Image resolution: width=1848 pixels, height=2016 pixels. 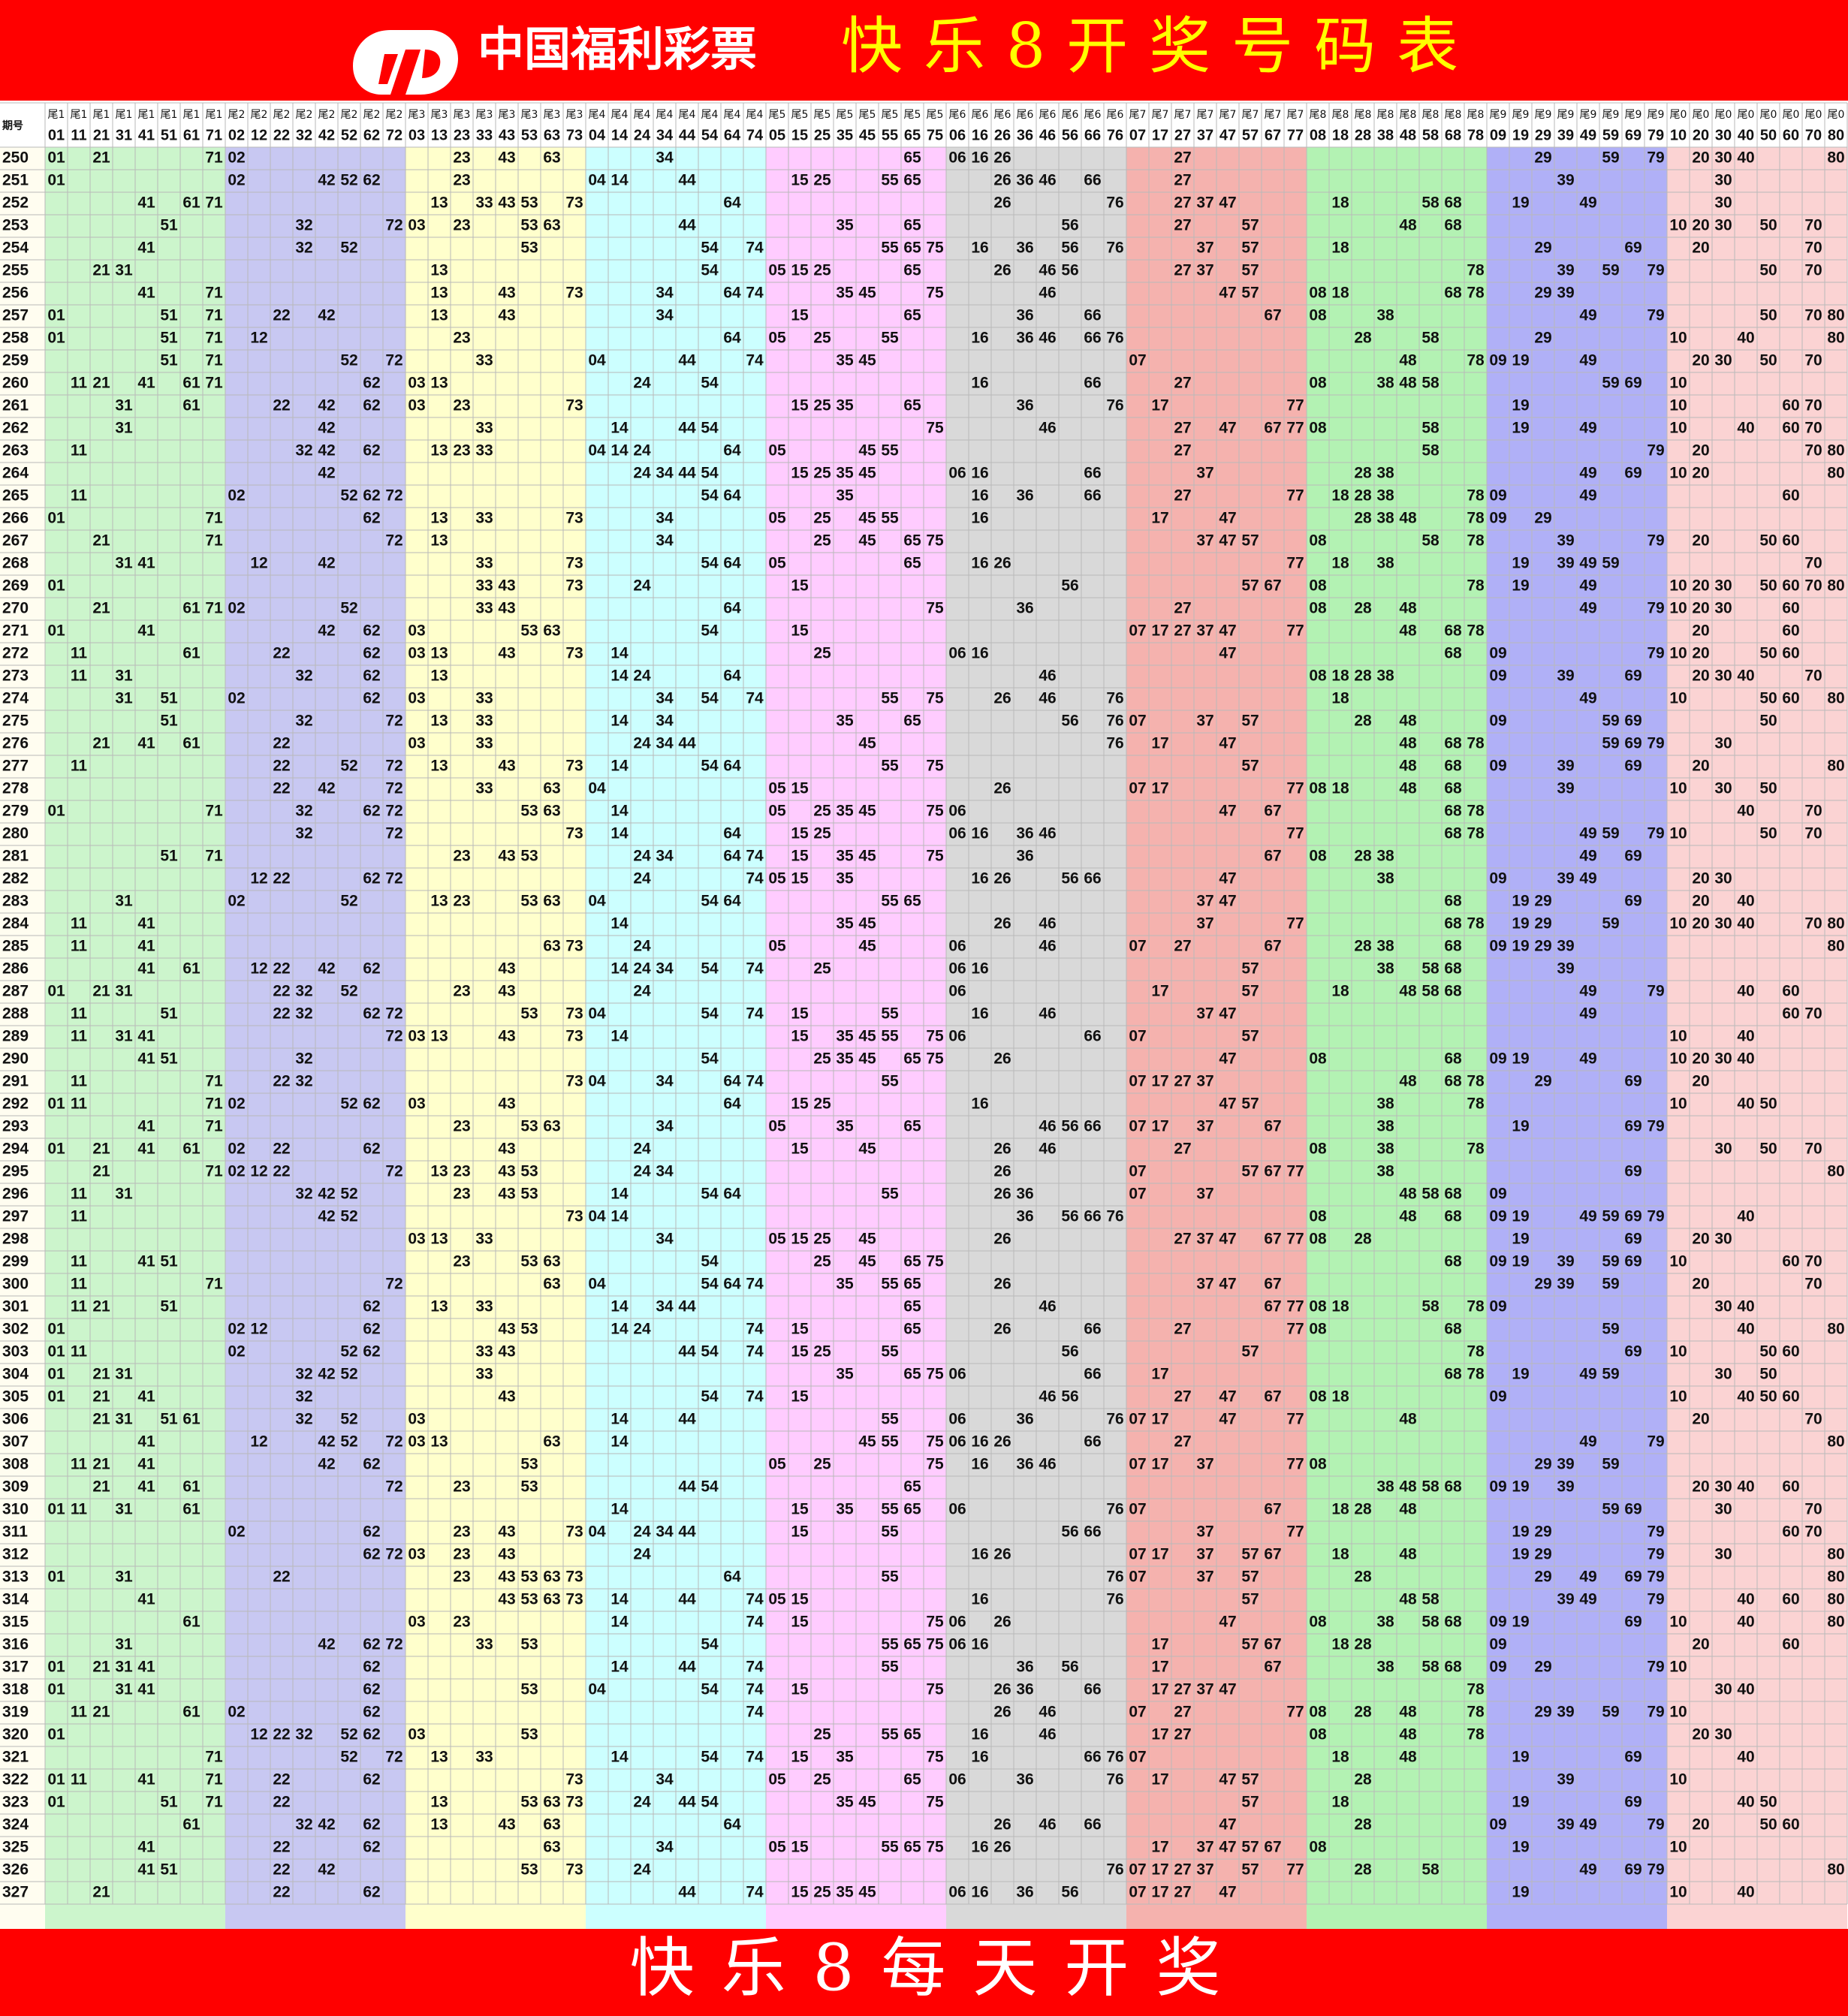 What do you see at coordinates (687, 360) in the screenshot?
I see `drawn-number: 44` at bounding box center [687, 360].